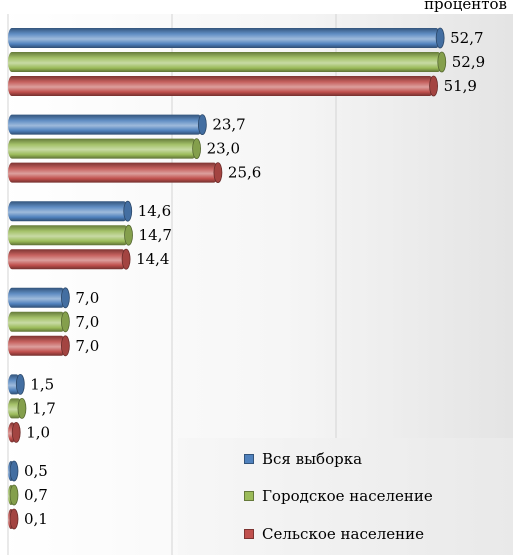 The width and height of the screenshot is (513, 555). Describe the element at coordinates (249, 496) in the screenshot. I see `legend-swatch-urban` at that location.